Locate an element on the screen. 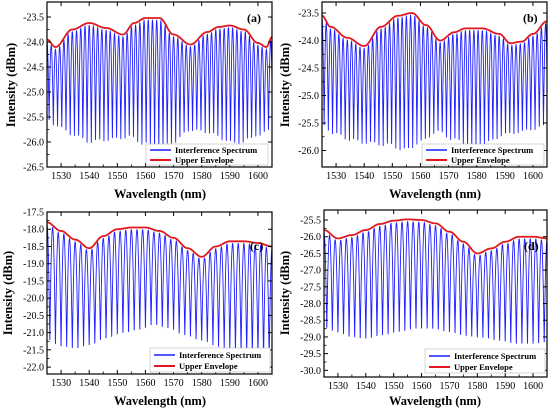 The image size is (550, 411). panel-a-legend-label-spectrum: Interference Spectrum is located at coordinates (216, 150).